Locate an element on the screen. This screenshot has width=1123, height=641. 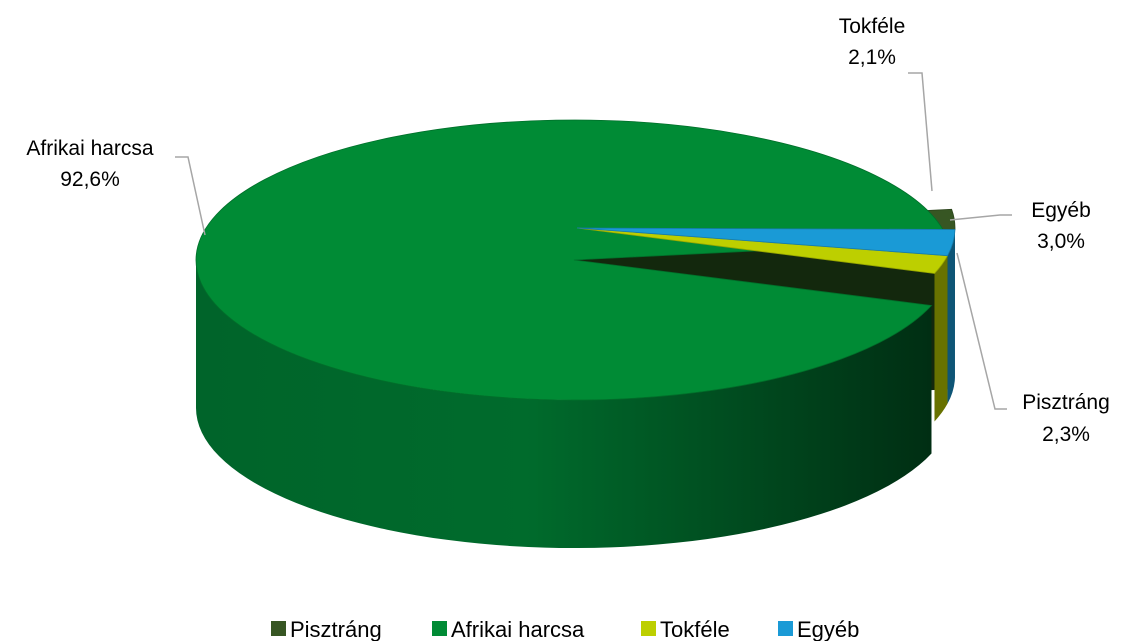
legend-item-pisztrang: Pisztráng is located at coordinates (326, 629).